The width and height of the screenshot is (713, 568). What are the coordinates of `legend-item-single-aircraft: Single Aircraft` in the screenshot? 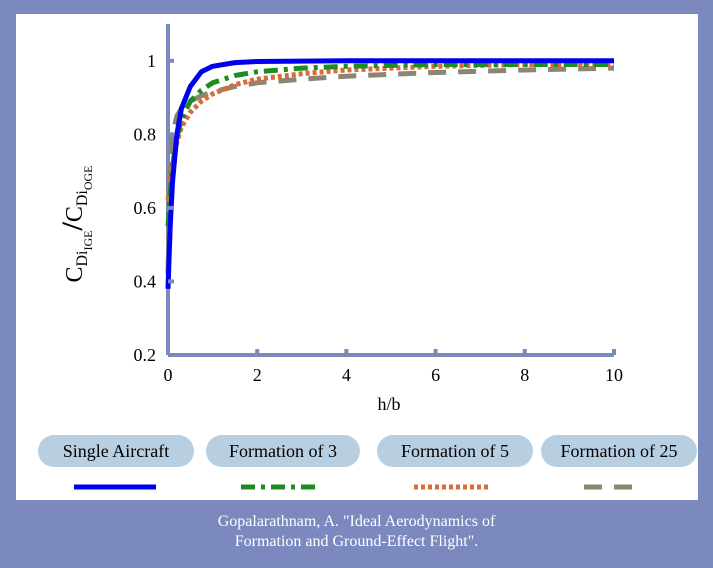 It's located at (116, 451).